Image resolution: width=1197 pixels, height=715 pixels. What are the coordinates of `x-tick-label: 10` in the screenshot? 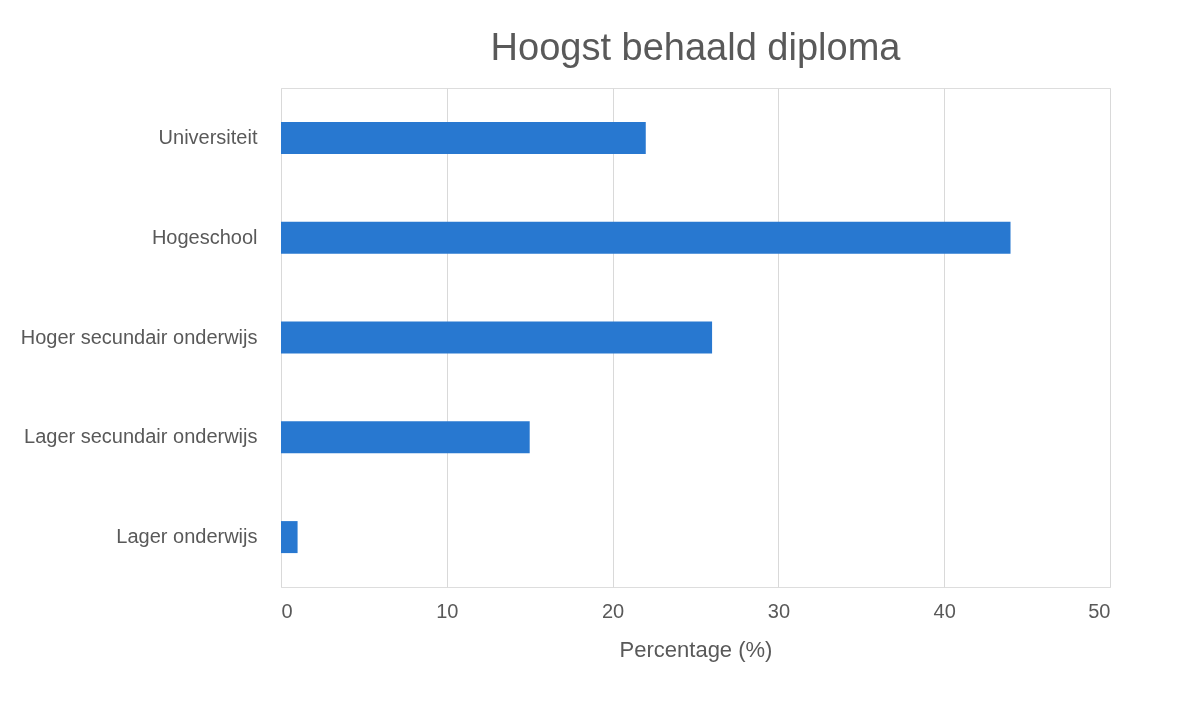 It's located at (447, 610).